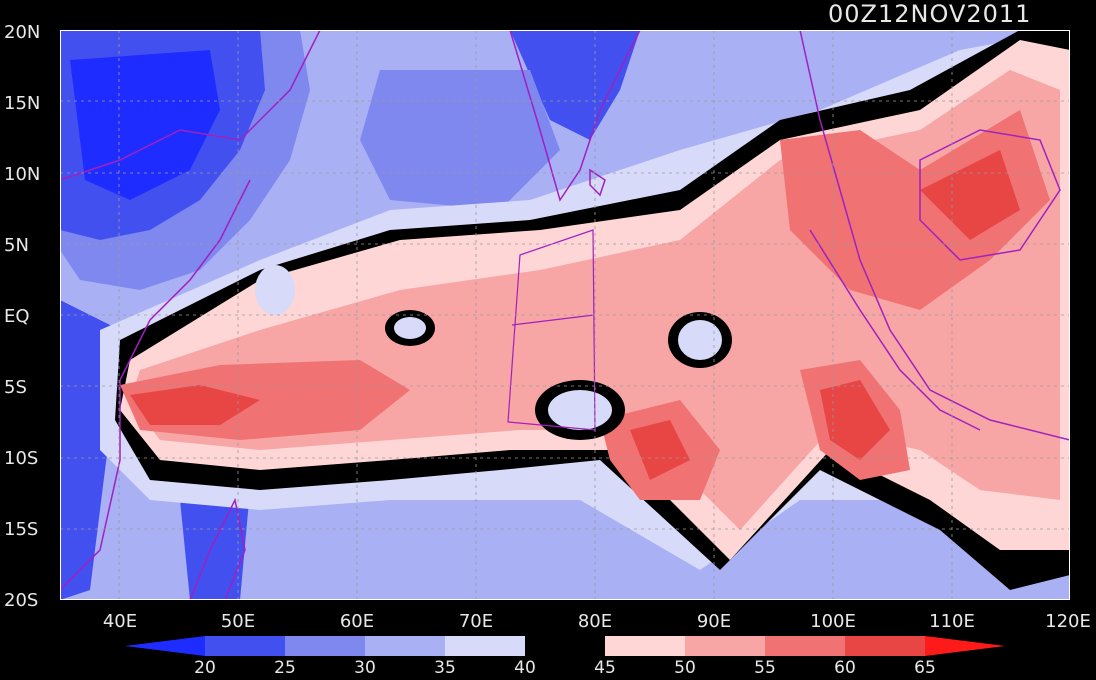 This screenshot has width=1096, height=680. Describe the element at coordinates (952, 621) in the screenshot. I see `lon-label-110e: 110E` at that location.